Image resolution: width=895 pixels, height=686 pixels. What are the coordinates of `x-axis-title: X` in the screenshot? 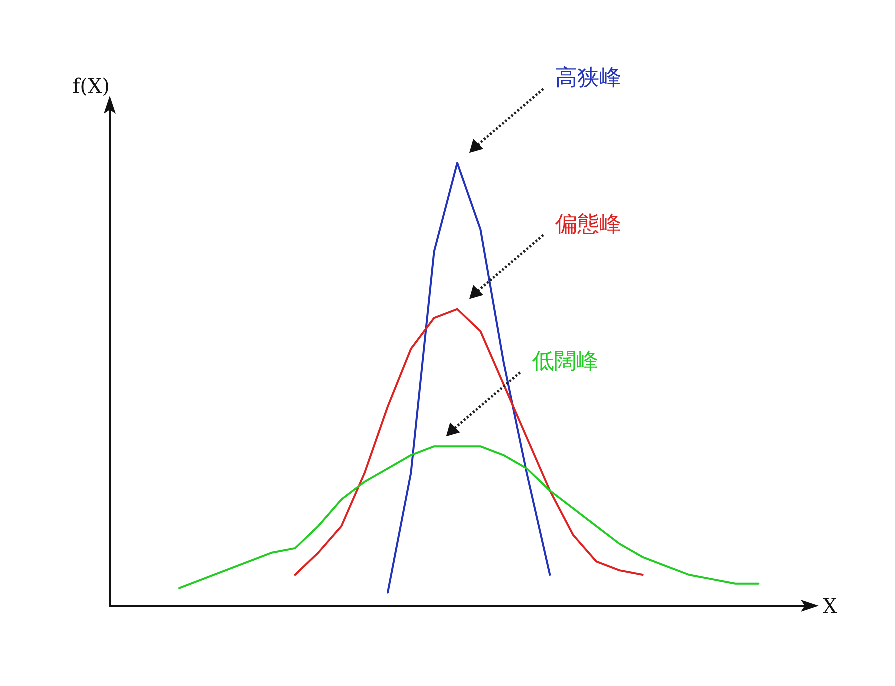 It's located at (830, 606).